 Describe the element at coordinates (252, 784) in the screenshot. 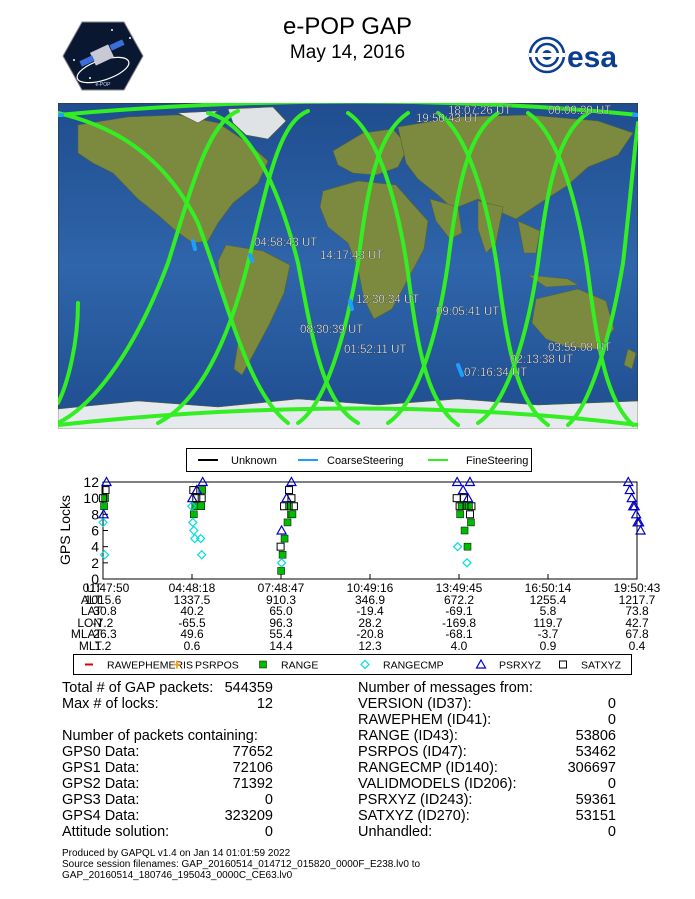

I see `containing-value: 71392` at that location.